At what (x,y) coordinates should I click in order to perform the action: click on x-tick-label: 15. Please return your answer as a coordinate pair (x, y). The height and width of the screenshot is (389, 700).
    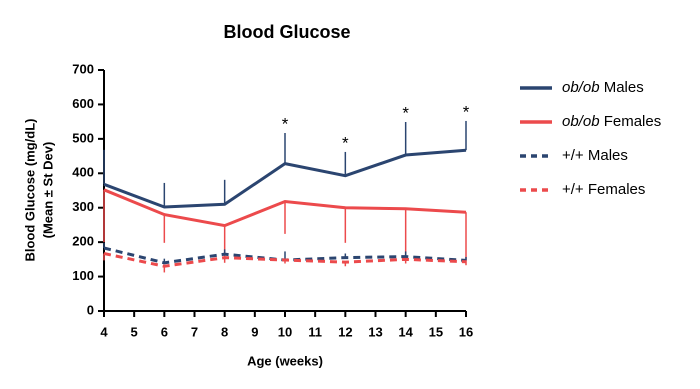
    Looking at the image, I should click on (436, 331).